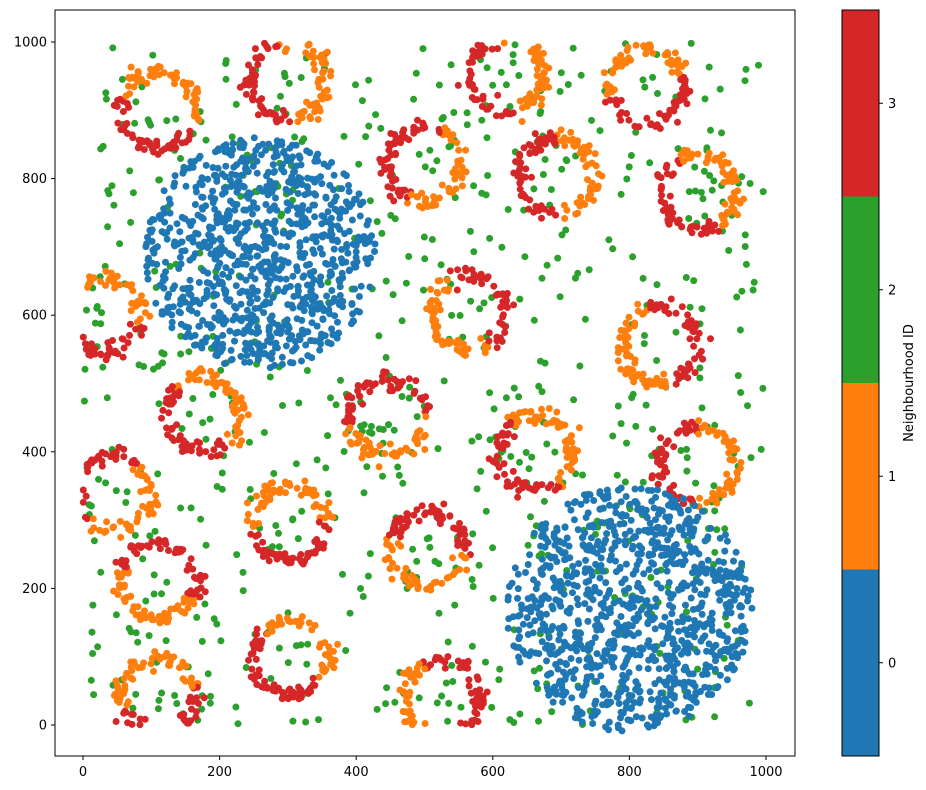  Describe the element at coordinates (43, 726) in the screenshot. I see `y-tick-label: 0` at that location.